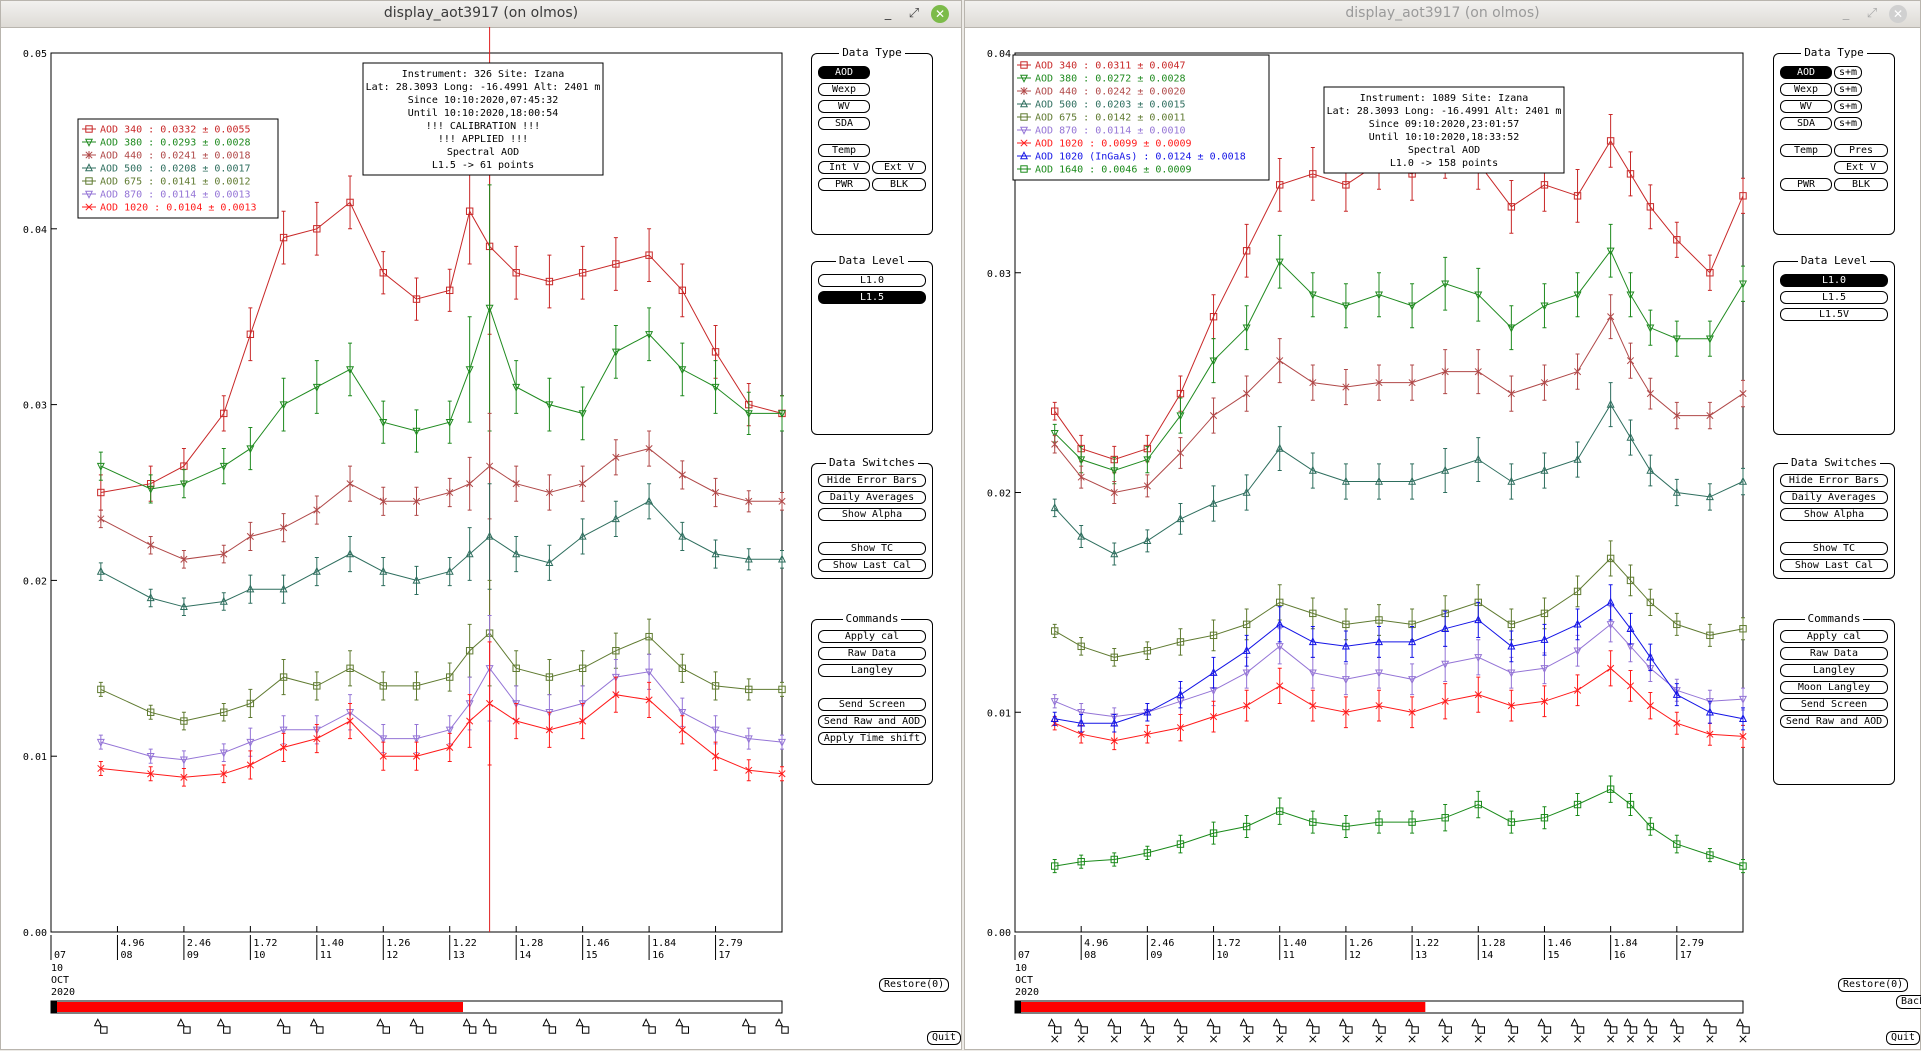 This screenshot has width=1921, height=1051. What do you see at coordinates (1908, 1002) in the screenshot?
I see `back-button: Back` at bounding box center [1908, 1002].